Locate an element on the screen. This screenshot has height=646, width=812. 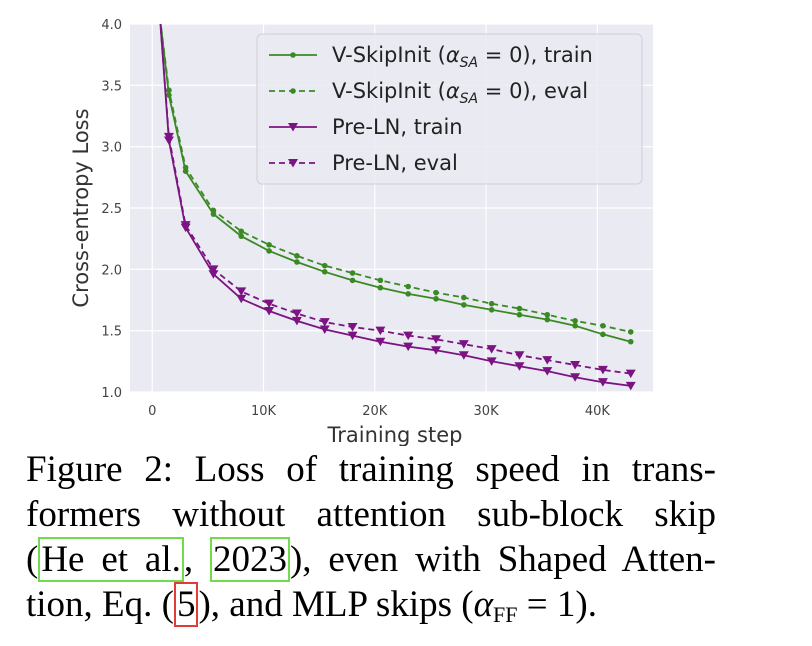
caption-text: ), even with Shaped Atten- is located at coordinates (502, 559).